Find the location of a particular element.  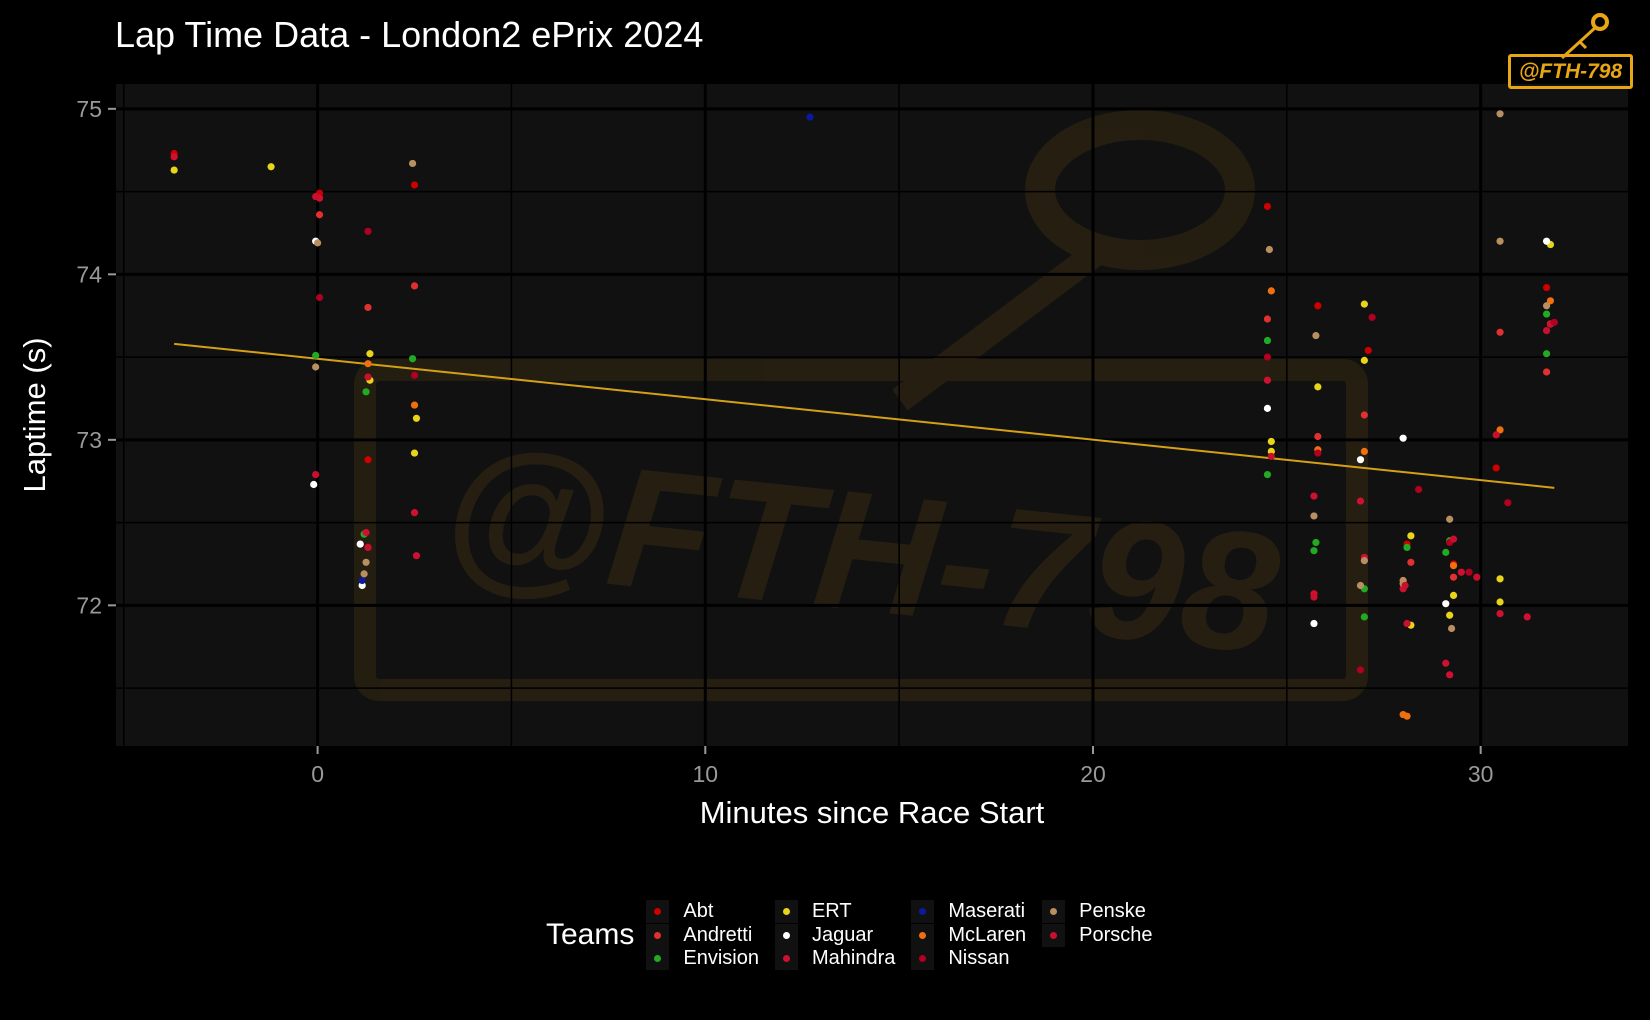

legend-item: McLaren is located at coordinates (969, 935).